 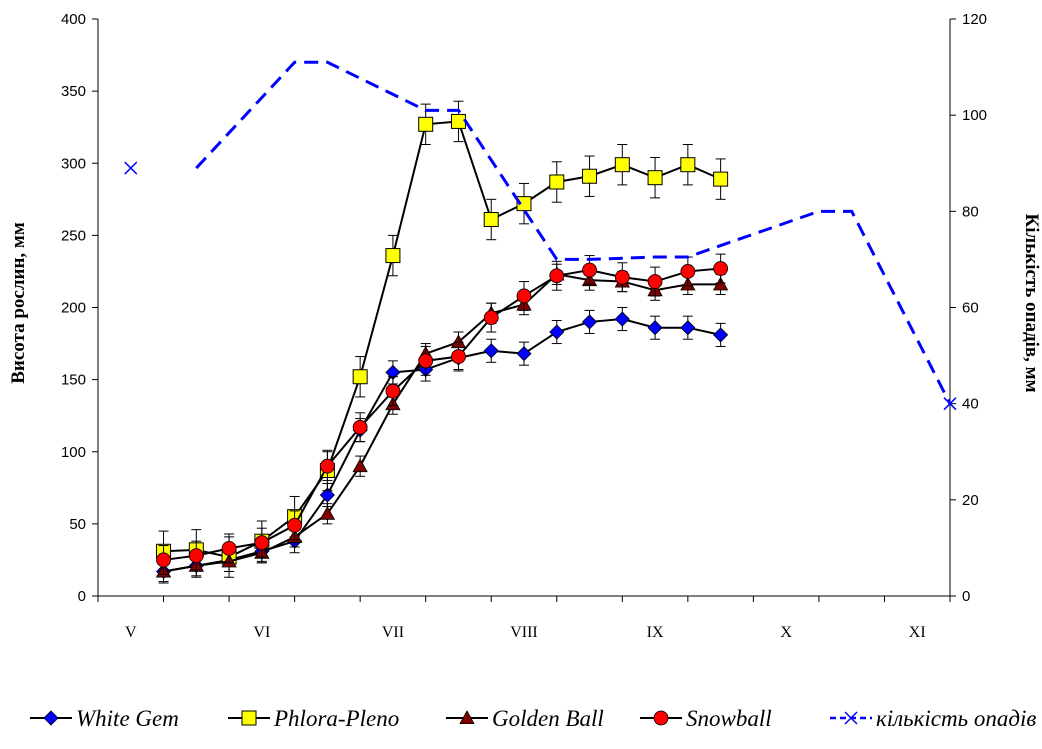 What do you see at coordinates (336, 718) in the screenshot?
I see `legend-label: Phlora-Pleno` at bounding box center [336, 718].